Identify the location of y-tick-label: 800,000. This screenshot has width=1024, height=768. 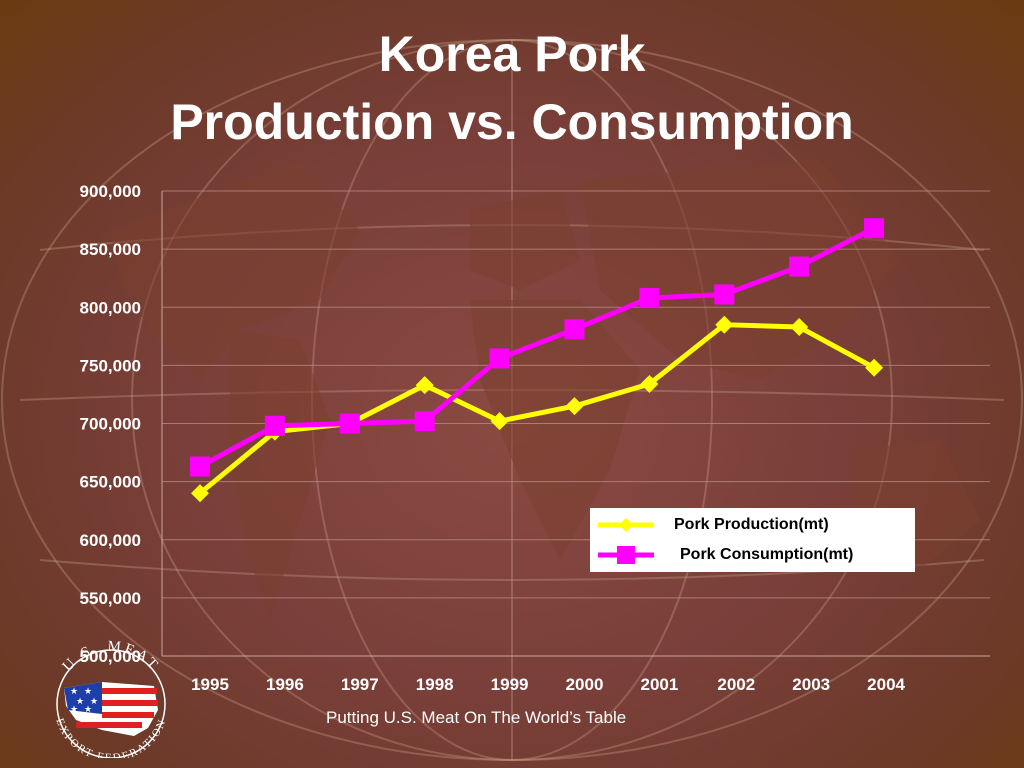
(110, 307).